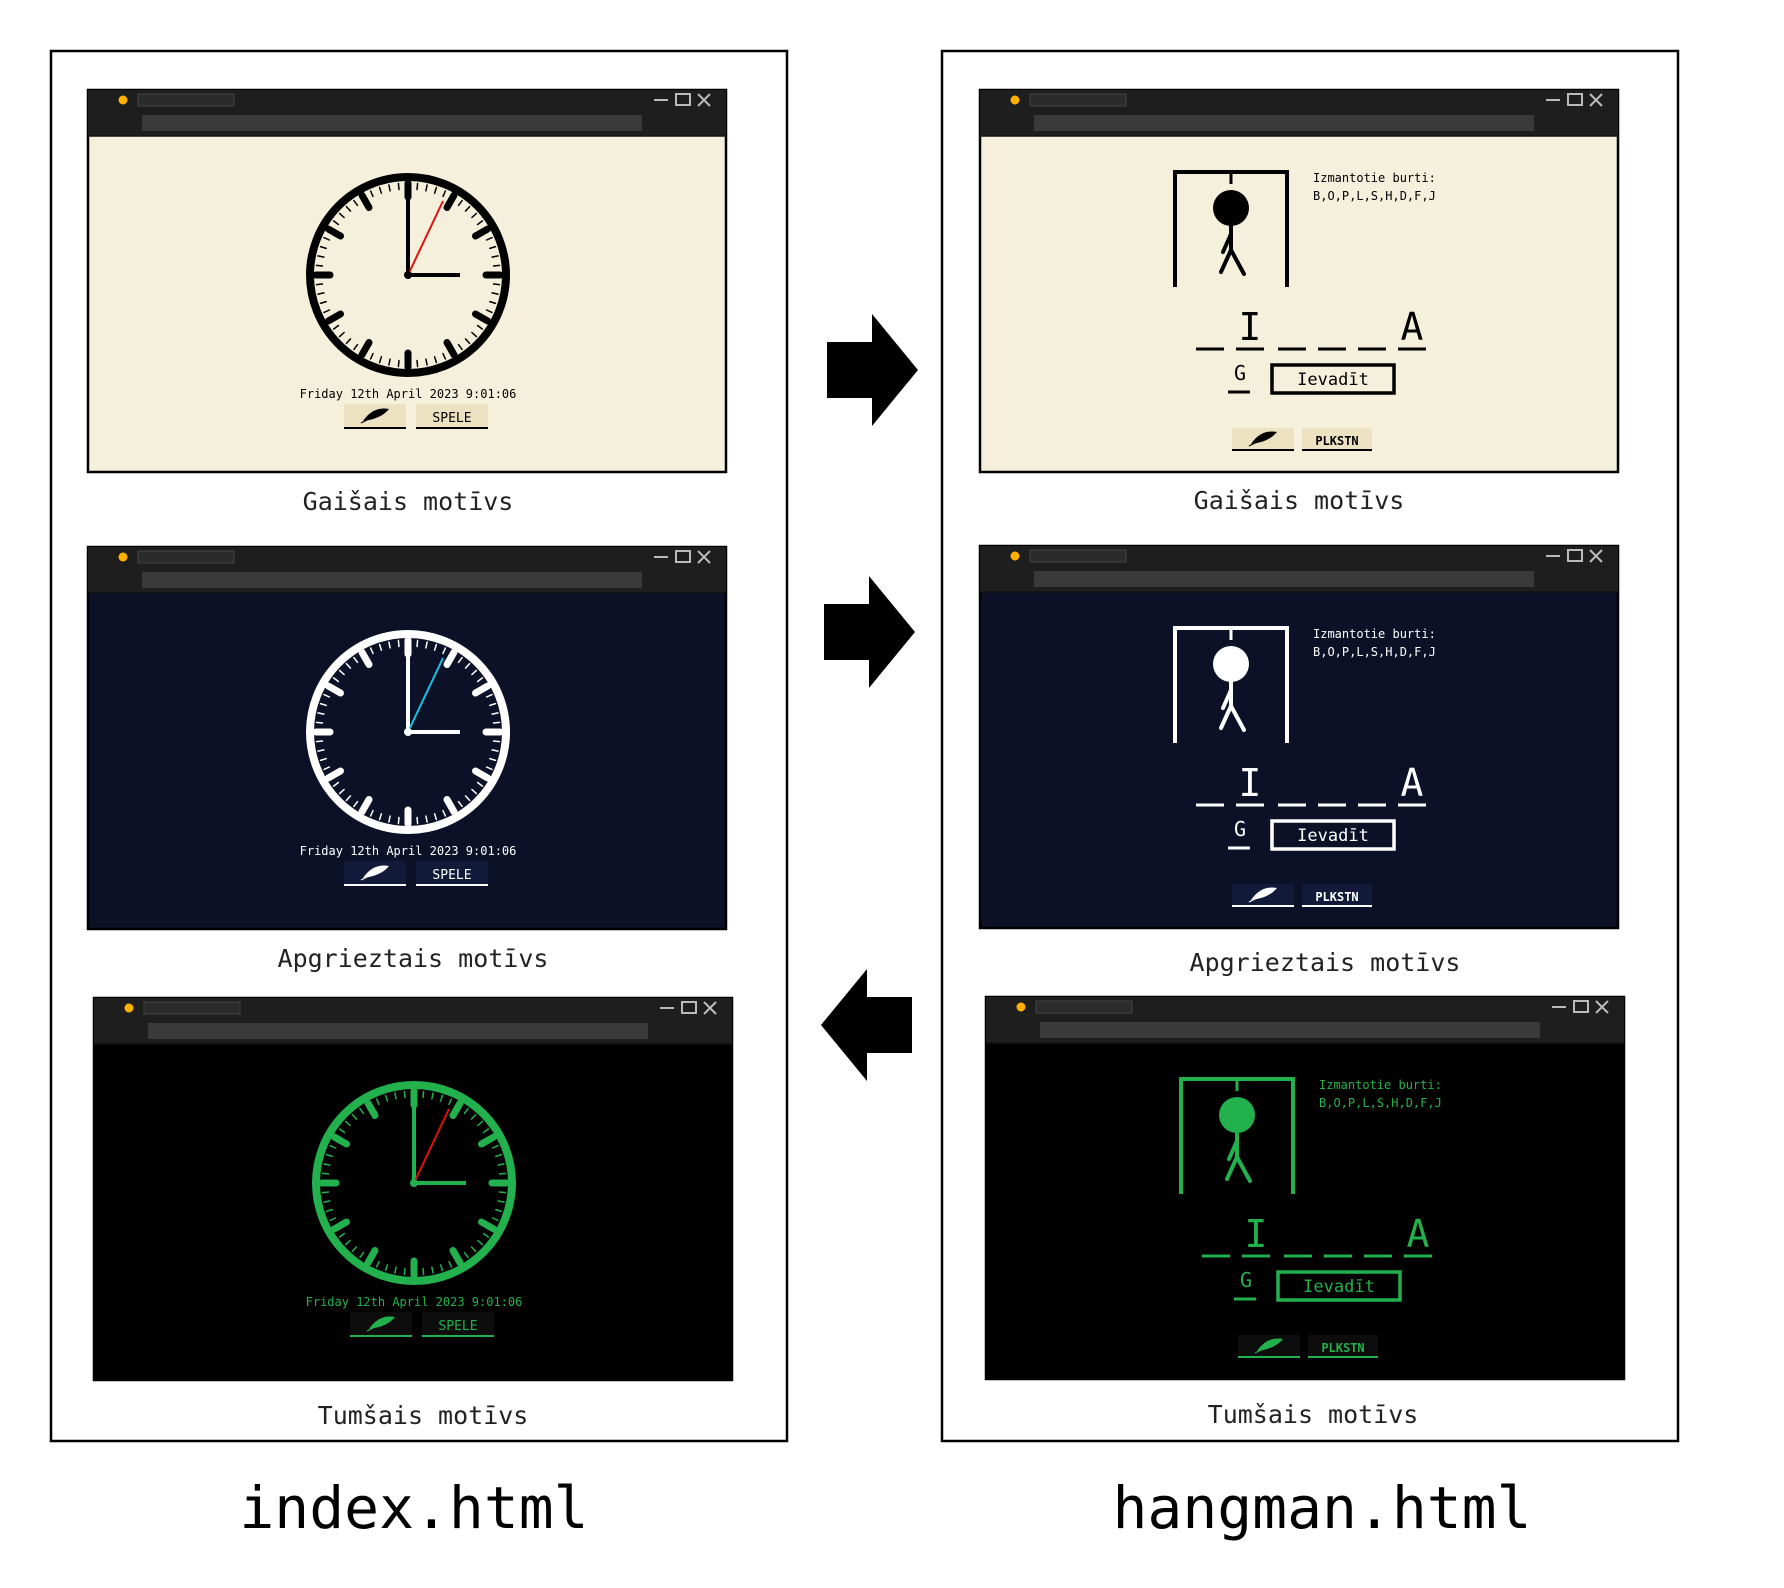  Describe the element at coordinates (407, 281) in the screenshot. I see `window-frame` at that location.